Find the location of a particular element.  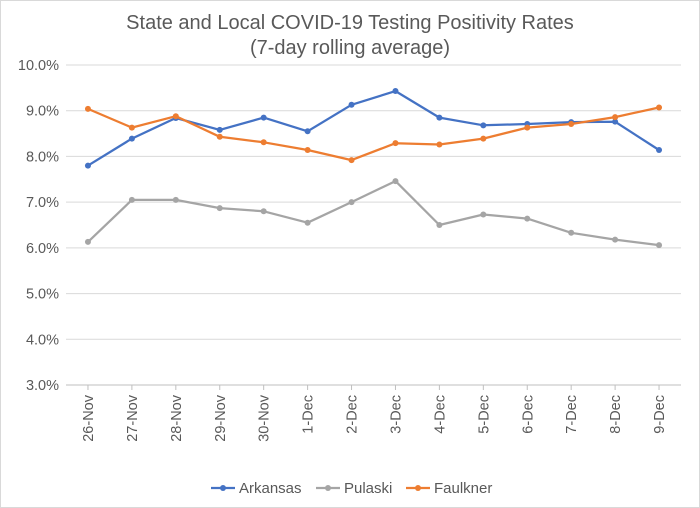

legend-marker-pulaski is located at coordinates (328, 488).